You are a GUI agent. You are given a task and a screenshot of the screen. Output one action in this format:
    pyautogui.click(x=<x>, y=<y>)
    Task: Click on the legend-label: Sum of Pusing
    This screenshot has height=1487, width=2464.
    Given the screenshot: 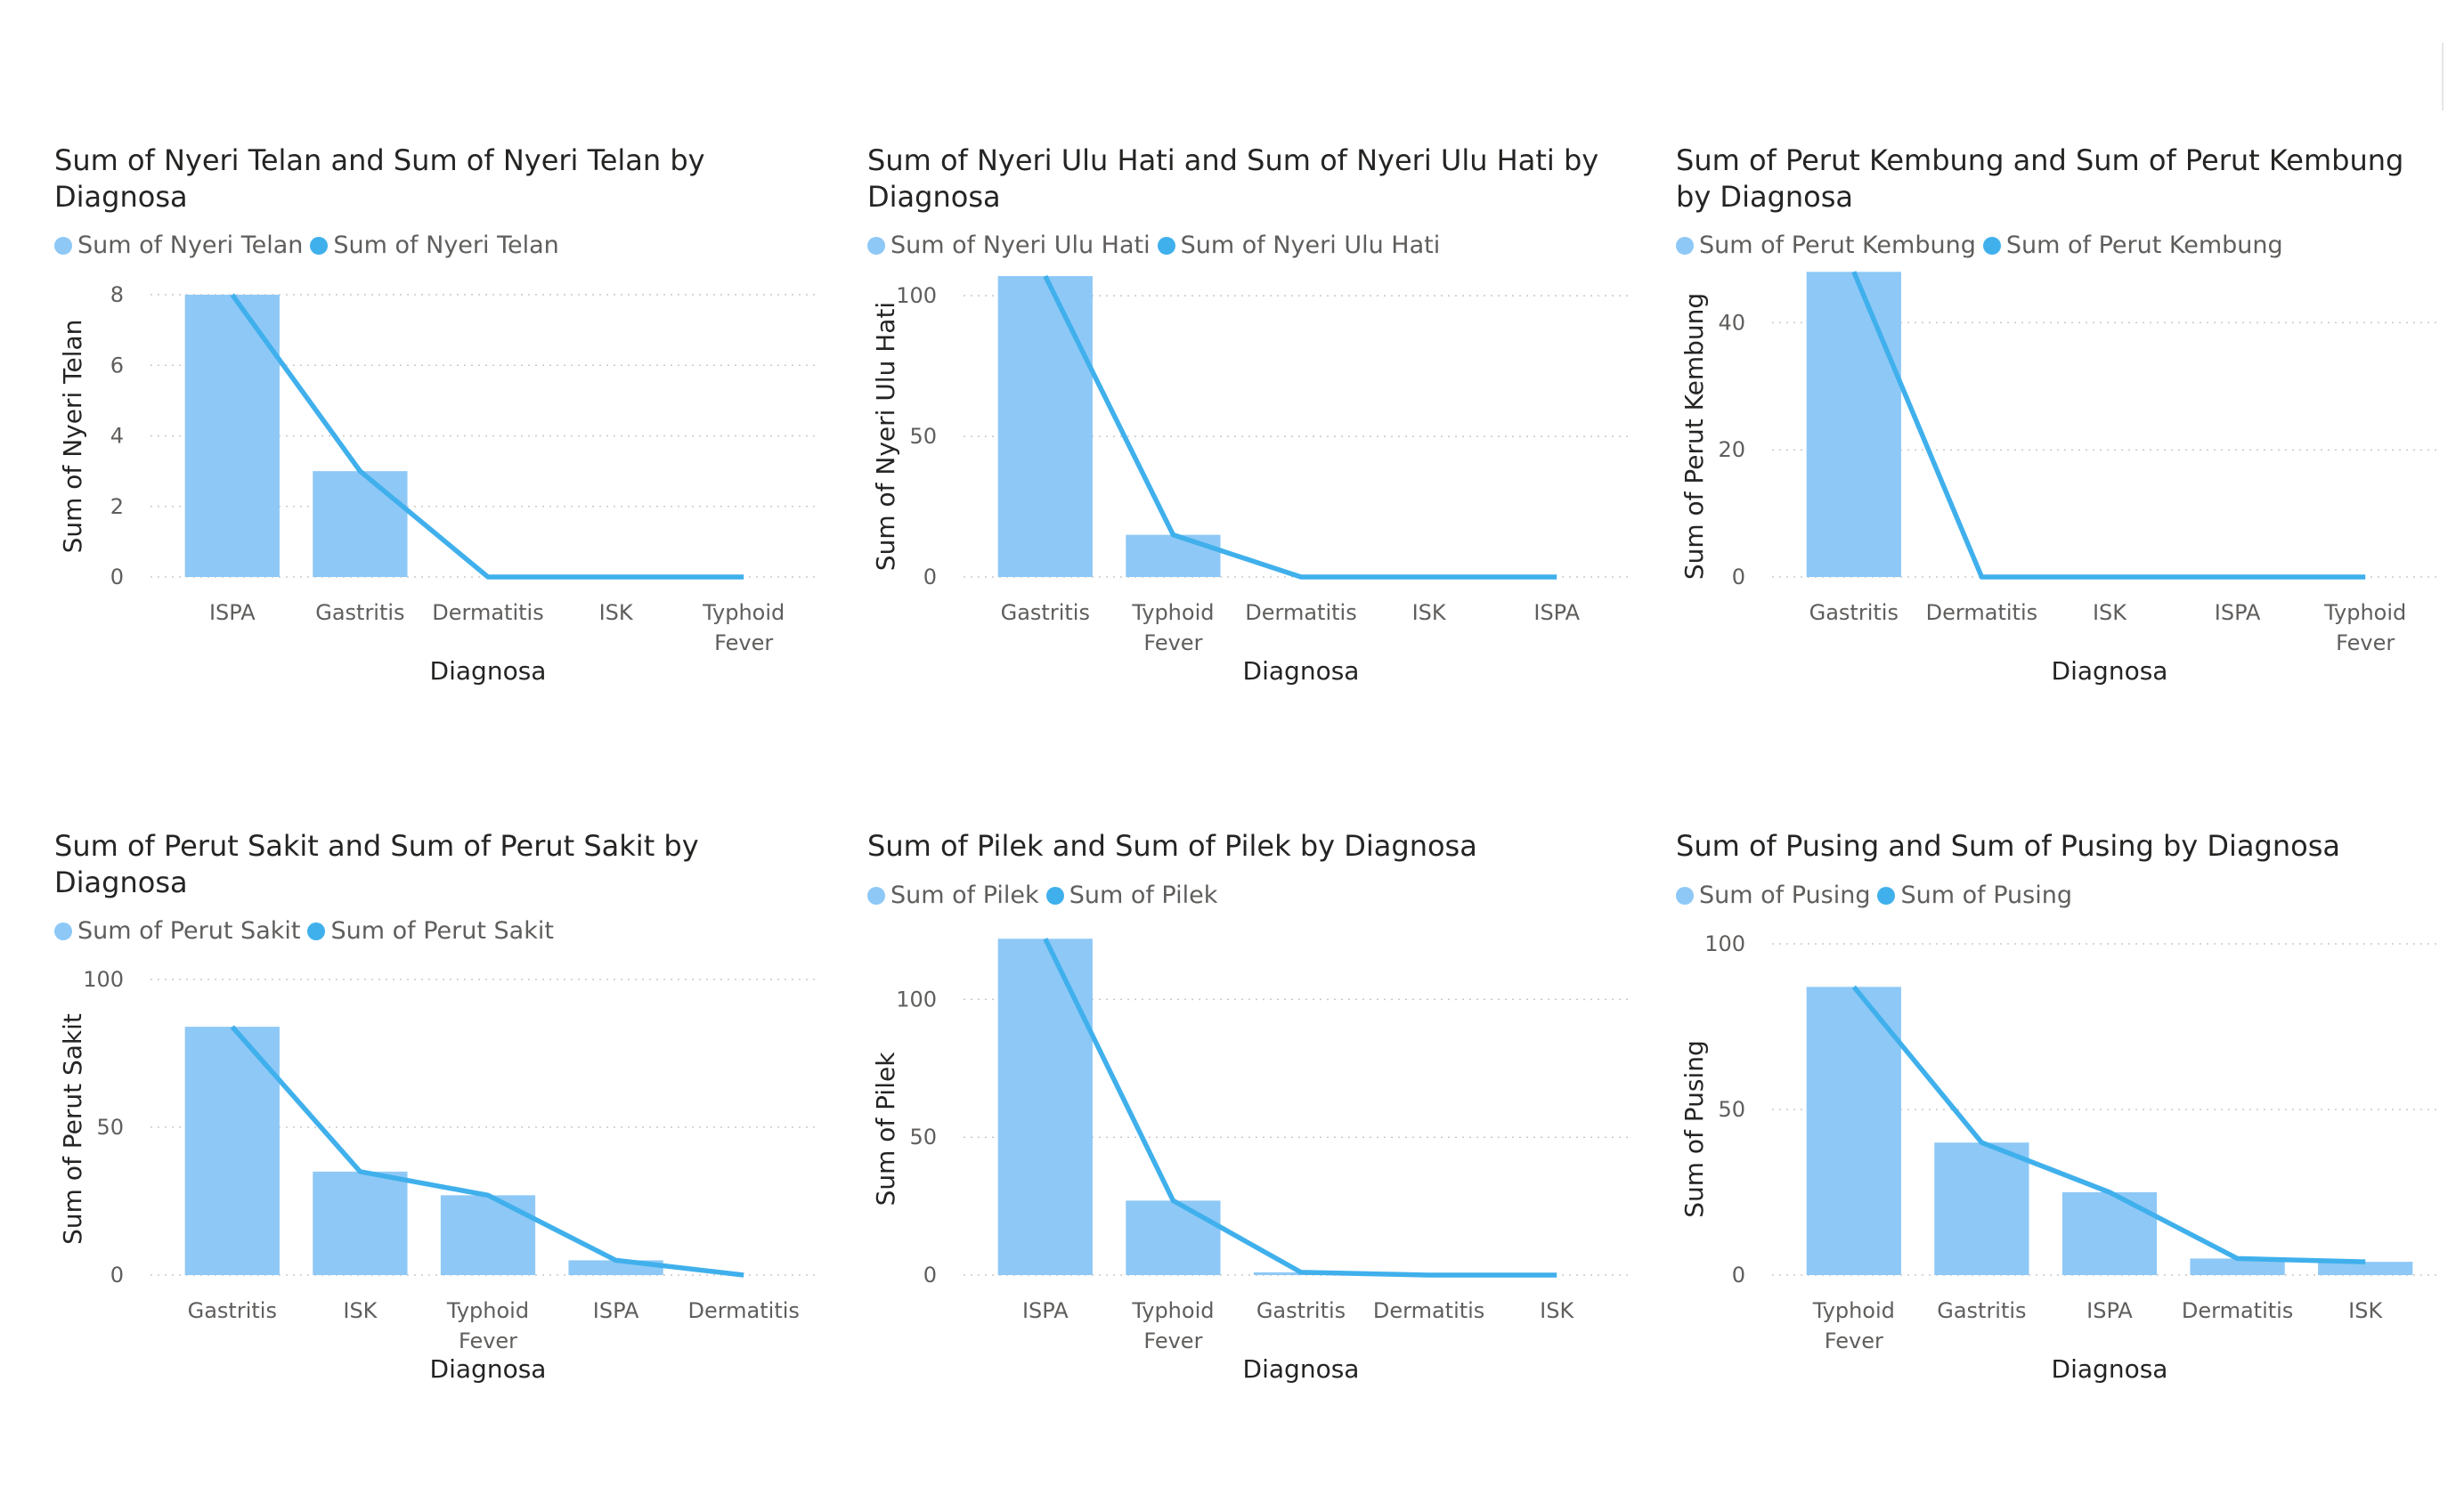 What is the action you would take?
    pyautogui.click(x=1986, y=895)
    